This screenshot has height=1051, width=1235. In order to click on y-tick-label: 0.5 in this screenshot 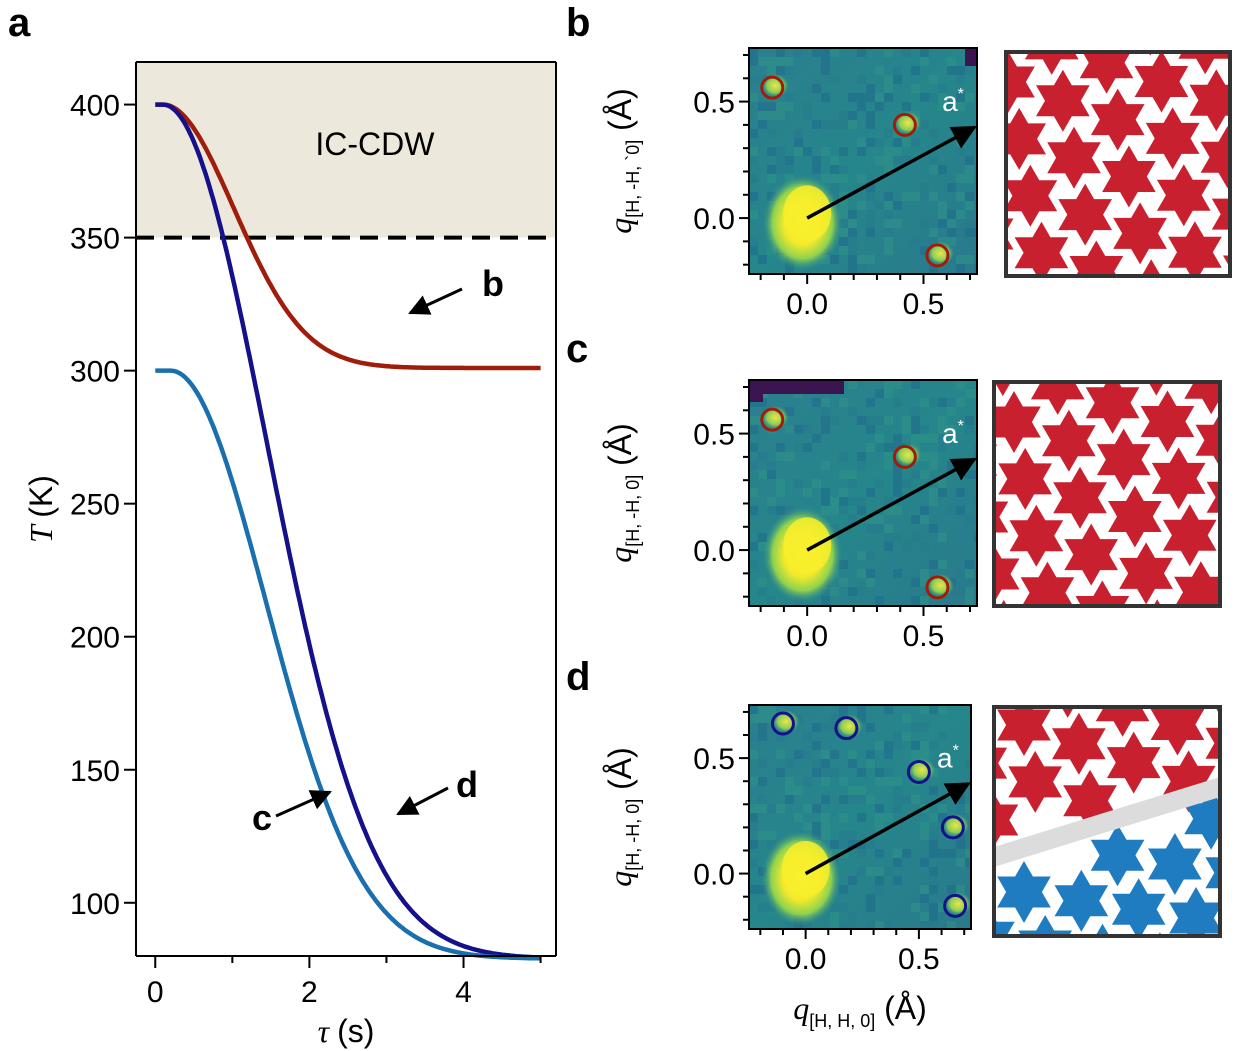, I will do `click(714, 435)`.